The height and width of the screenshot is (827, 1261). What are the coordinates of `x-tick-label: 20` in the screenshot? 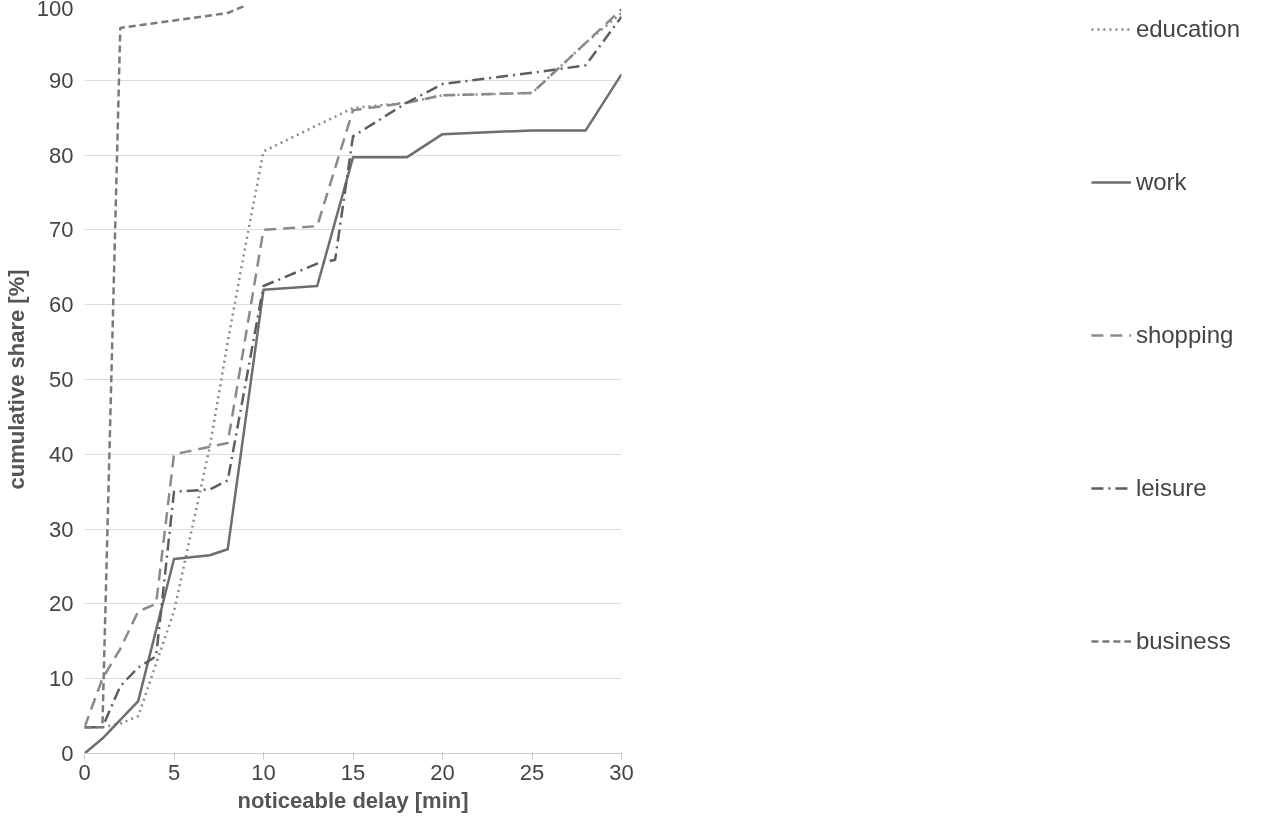 It's located at (442, 772).